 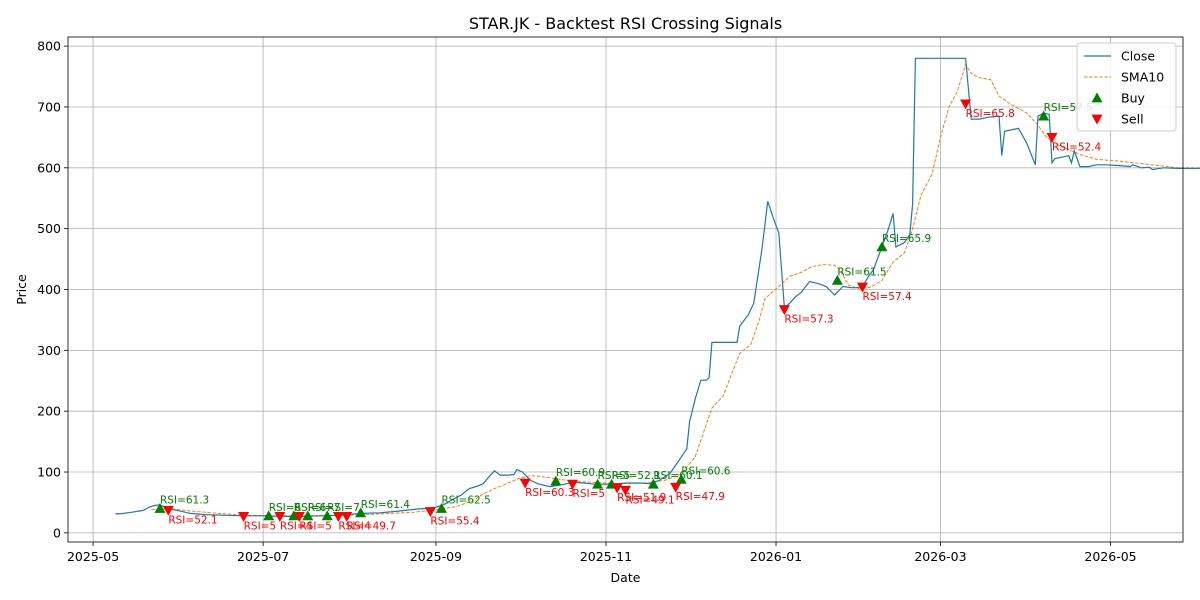 What do you see at coordinates (455, 522) in the screenshot?
I see `sell-annotation: RSI=55.4` at bounding box center [455, 522].